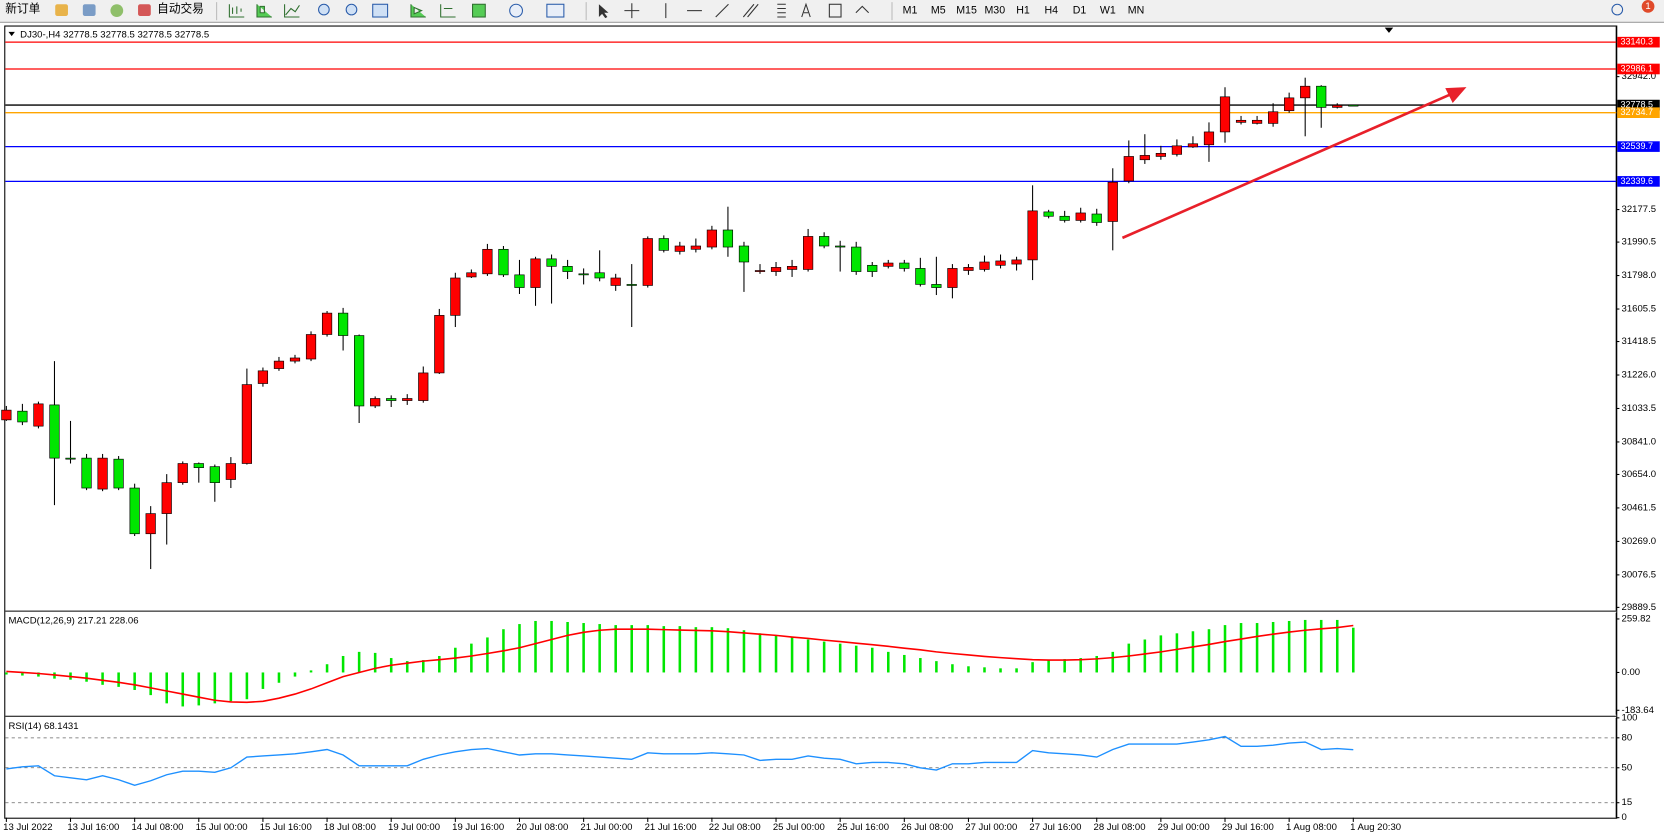 The height and width of the screenshot is (840, 1664). I want to click on x-tick-label: 14 Jul 08:00, so click(157, 827).